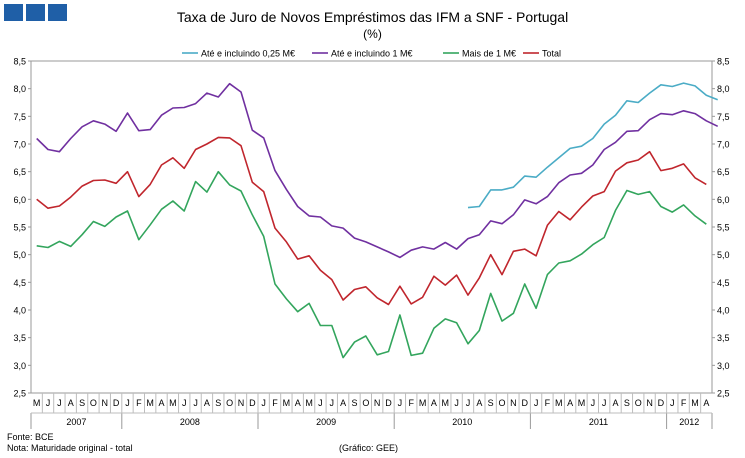 The image size is (745, 458). I want to click on y-tick-label-right: 5,0, so click(723, 255).